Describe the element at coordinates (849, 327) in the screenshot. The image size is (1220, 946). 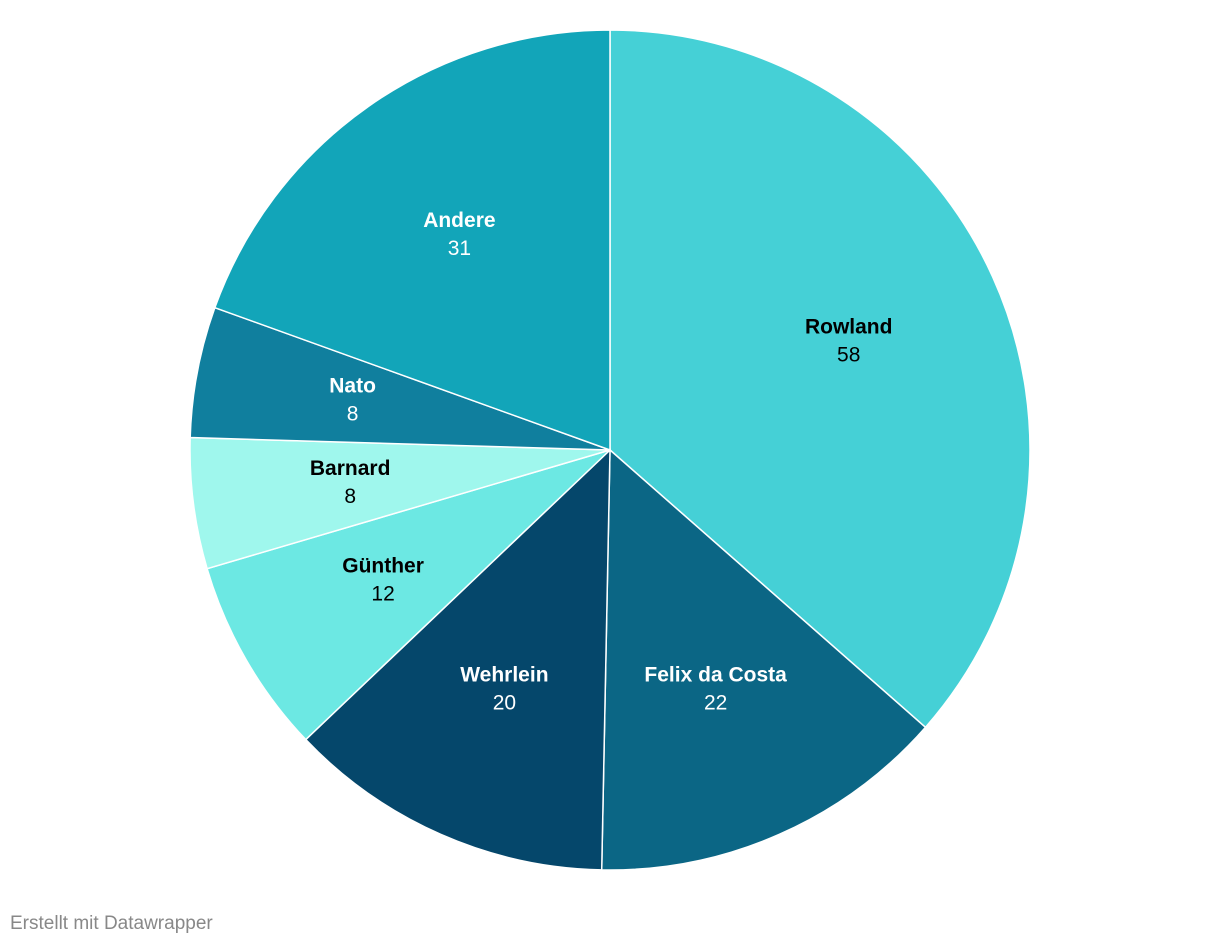
I see `slice-label: Rowland` at that location.